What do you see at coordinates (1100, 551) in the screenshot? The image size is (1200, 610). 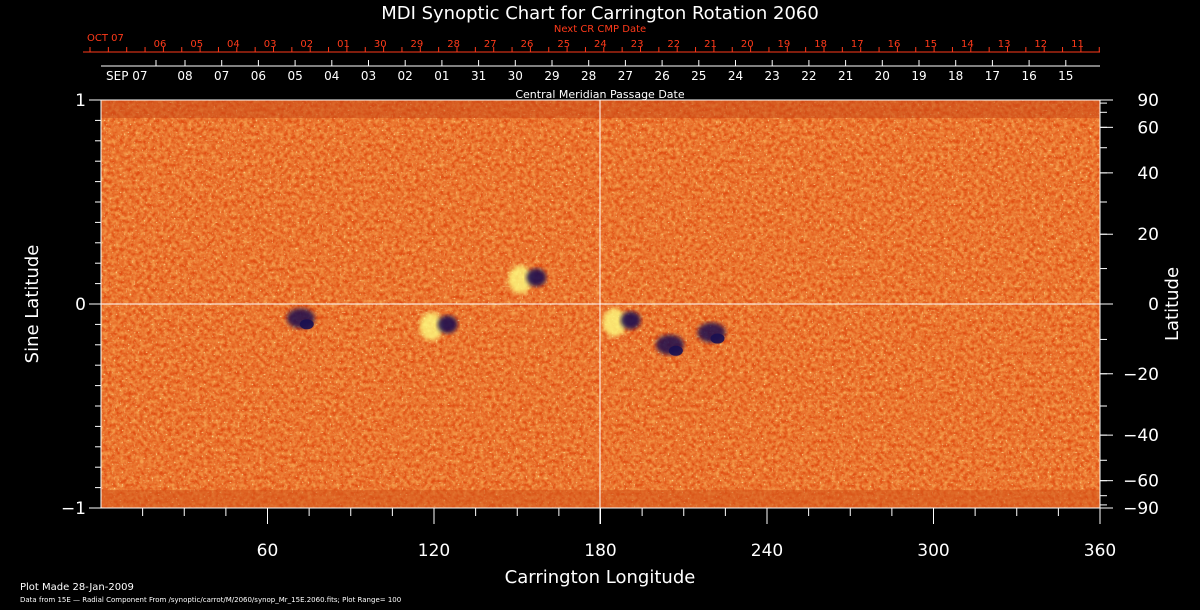 I see `x-tick-label: 360` at bounding box center [1100, 551].